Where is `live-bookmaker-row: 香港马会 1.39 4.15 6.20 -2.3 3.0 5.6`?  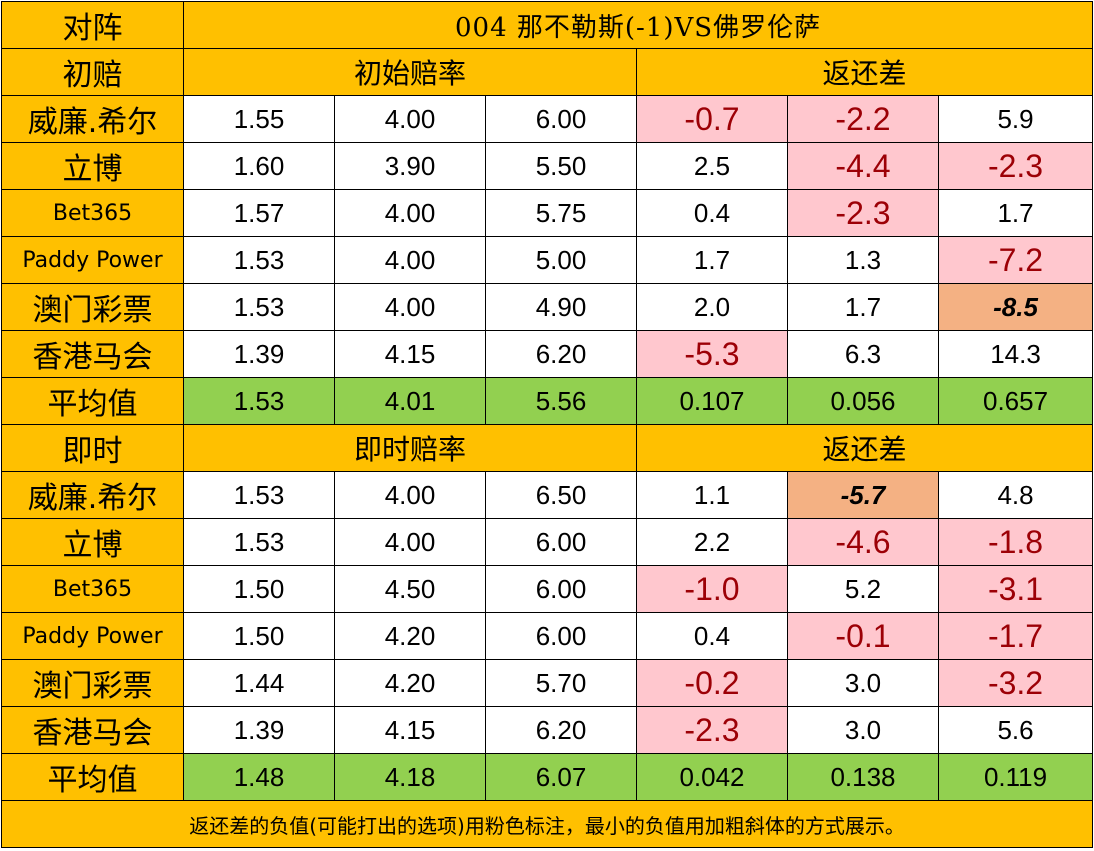 live-bookmaker-row: 香港马会 1.39 4.15 6.20 -2.3 3.0 5.6 is located at coordinates (547, 730).